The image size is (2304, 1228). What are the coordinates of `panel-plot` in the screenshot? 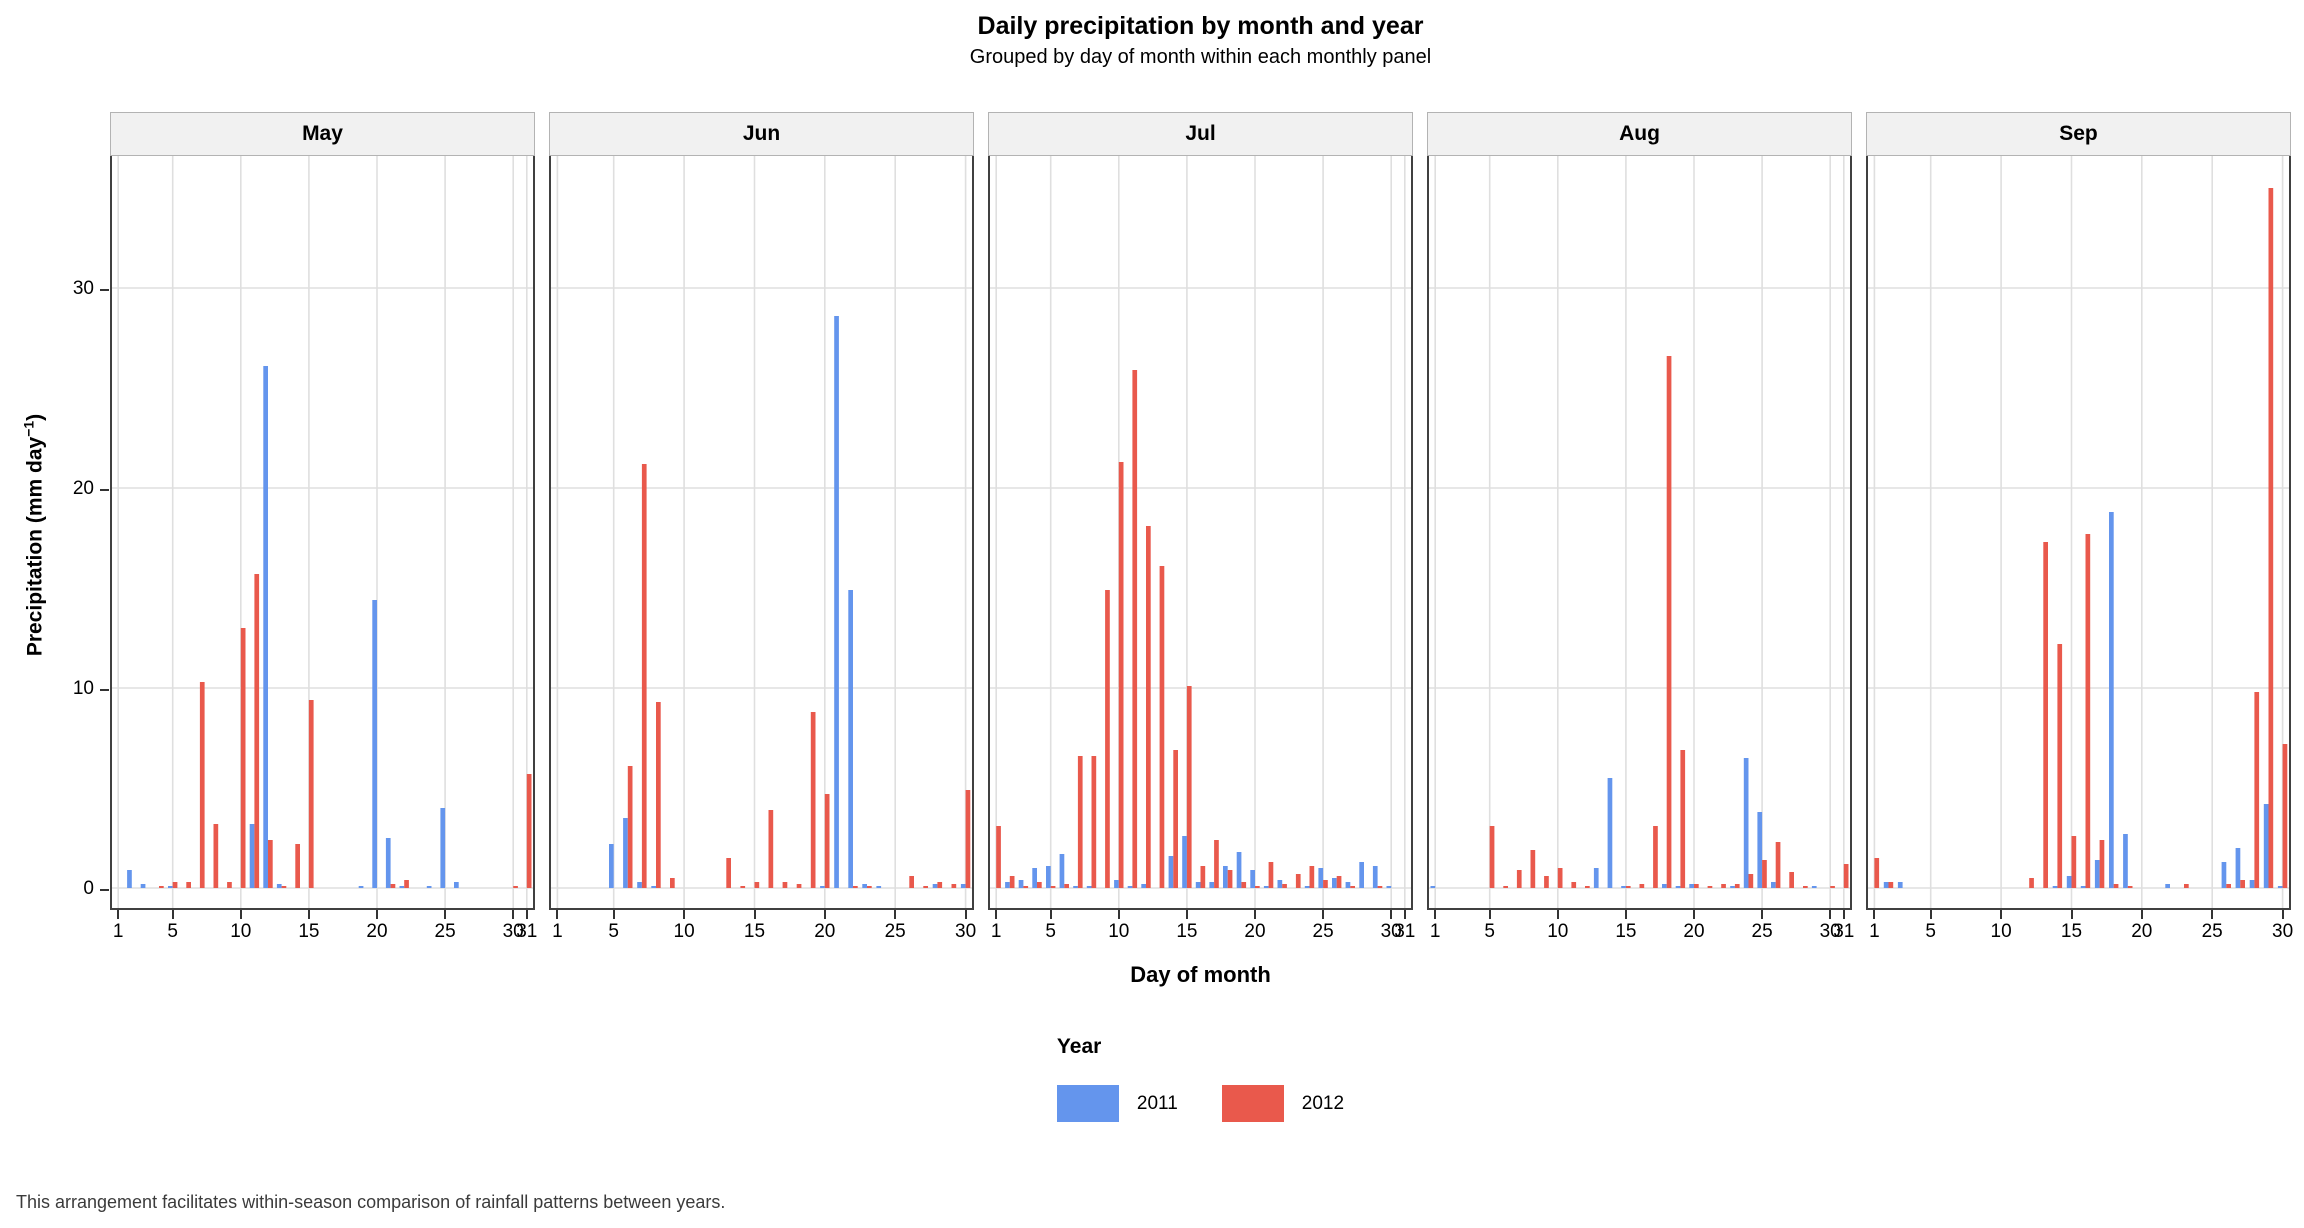 It's located at (322, 533).